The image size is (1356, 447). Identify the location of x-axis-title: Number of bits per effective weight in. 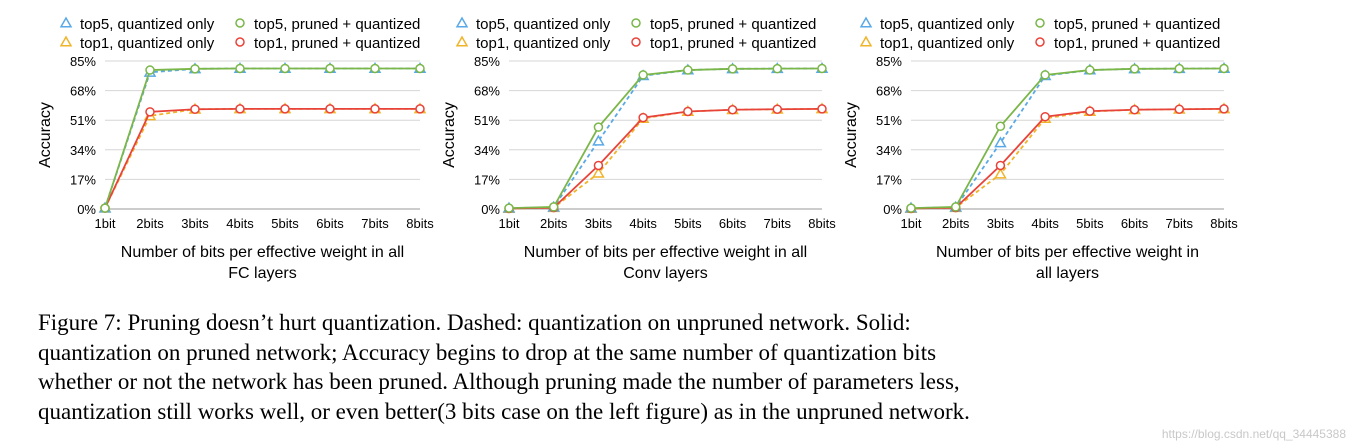
(1067, 252).